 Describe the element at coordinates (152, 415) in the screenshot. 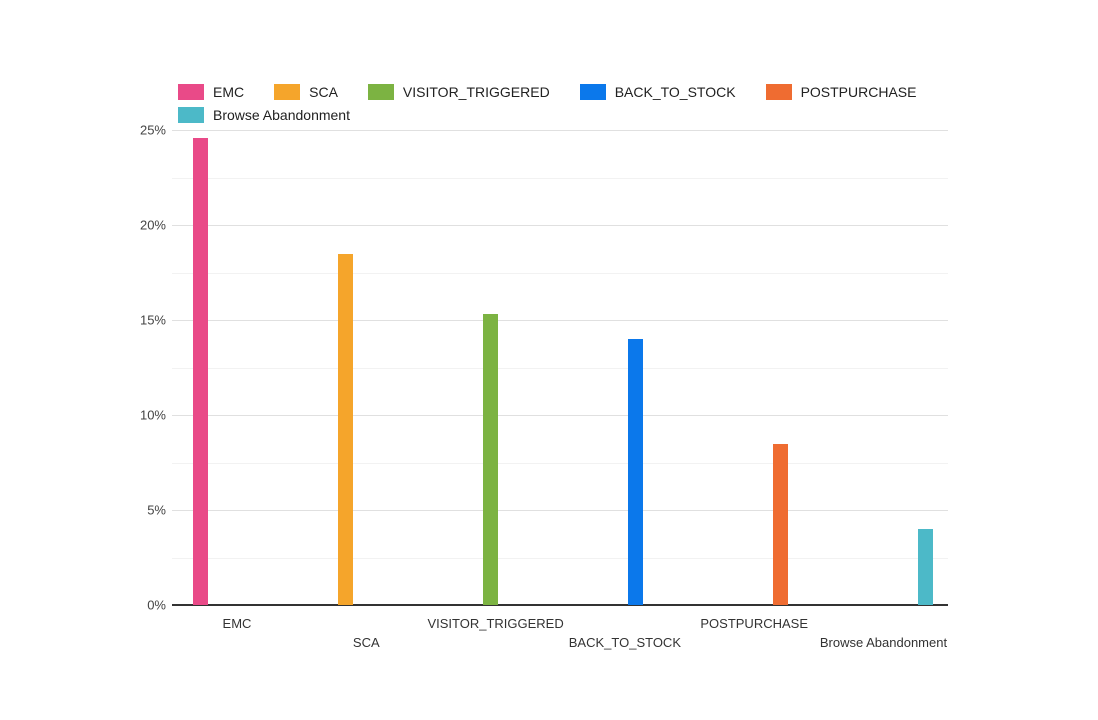

I see `y-axis-tick-label: 10%` at that location.